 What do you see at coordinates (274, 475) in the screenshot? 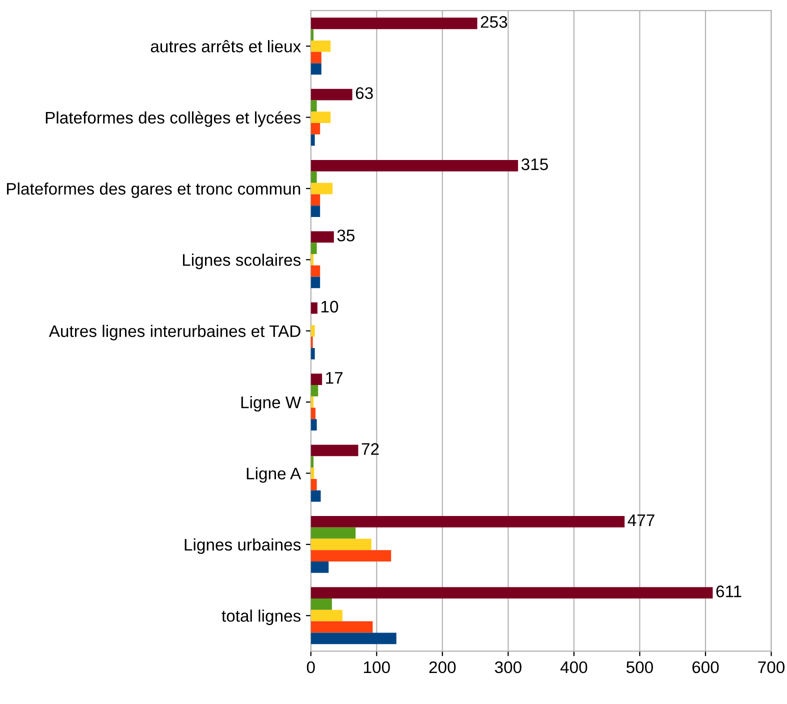
I see `y-tick-label: Ligne A` at bounding box center [274, 475].